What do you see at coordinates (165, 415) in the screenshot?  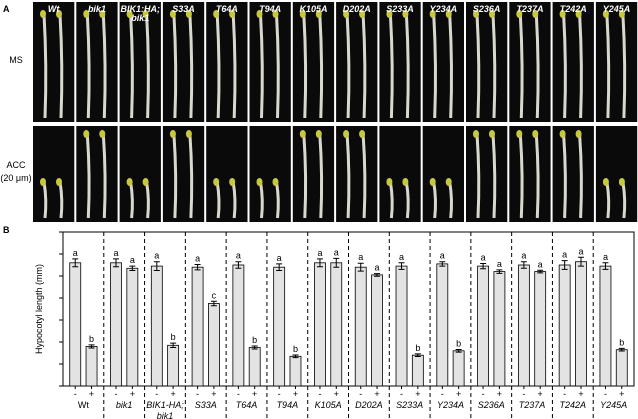 I see `label-line: bik1` at bounding box center [165, 415].